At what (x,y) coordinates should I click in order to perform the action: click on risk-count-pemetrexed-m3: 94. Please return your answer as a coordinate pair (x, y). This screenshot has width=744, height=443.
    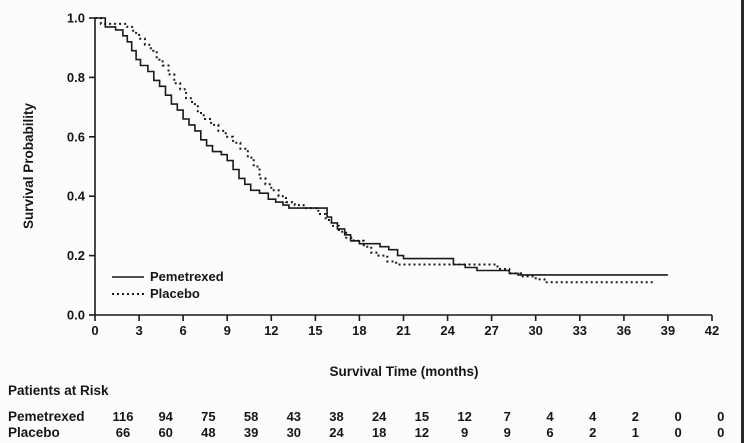
    Looking at the image, I should click on (165, 416).